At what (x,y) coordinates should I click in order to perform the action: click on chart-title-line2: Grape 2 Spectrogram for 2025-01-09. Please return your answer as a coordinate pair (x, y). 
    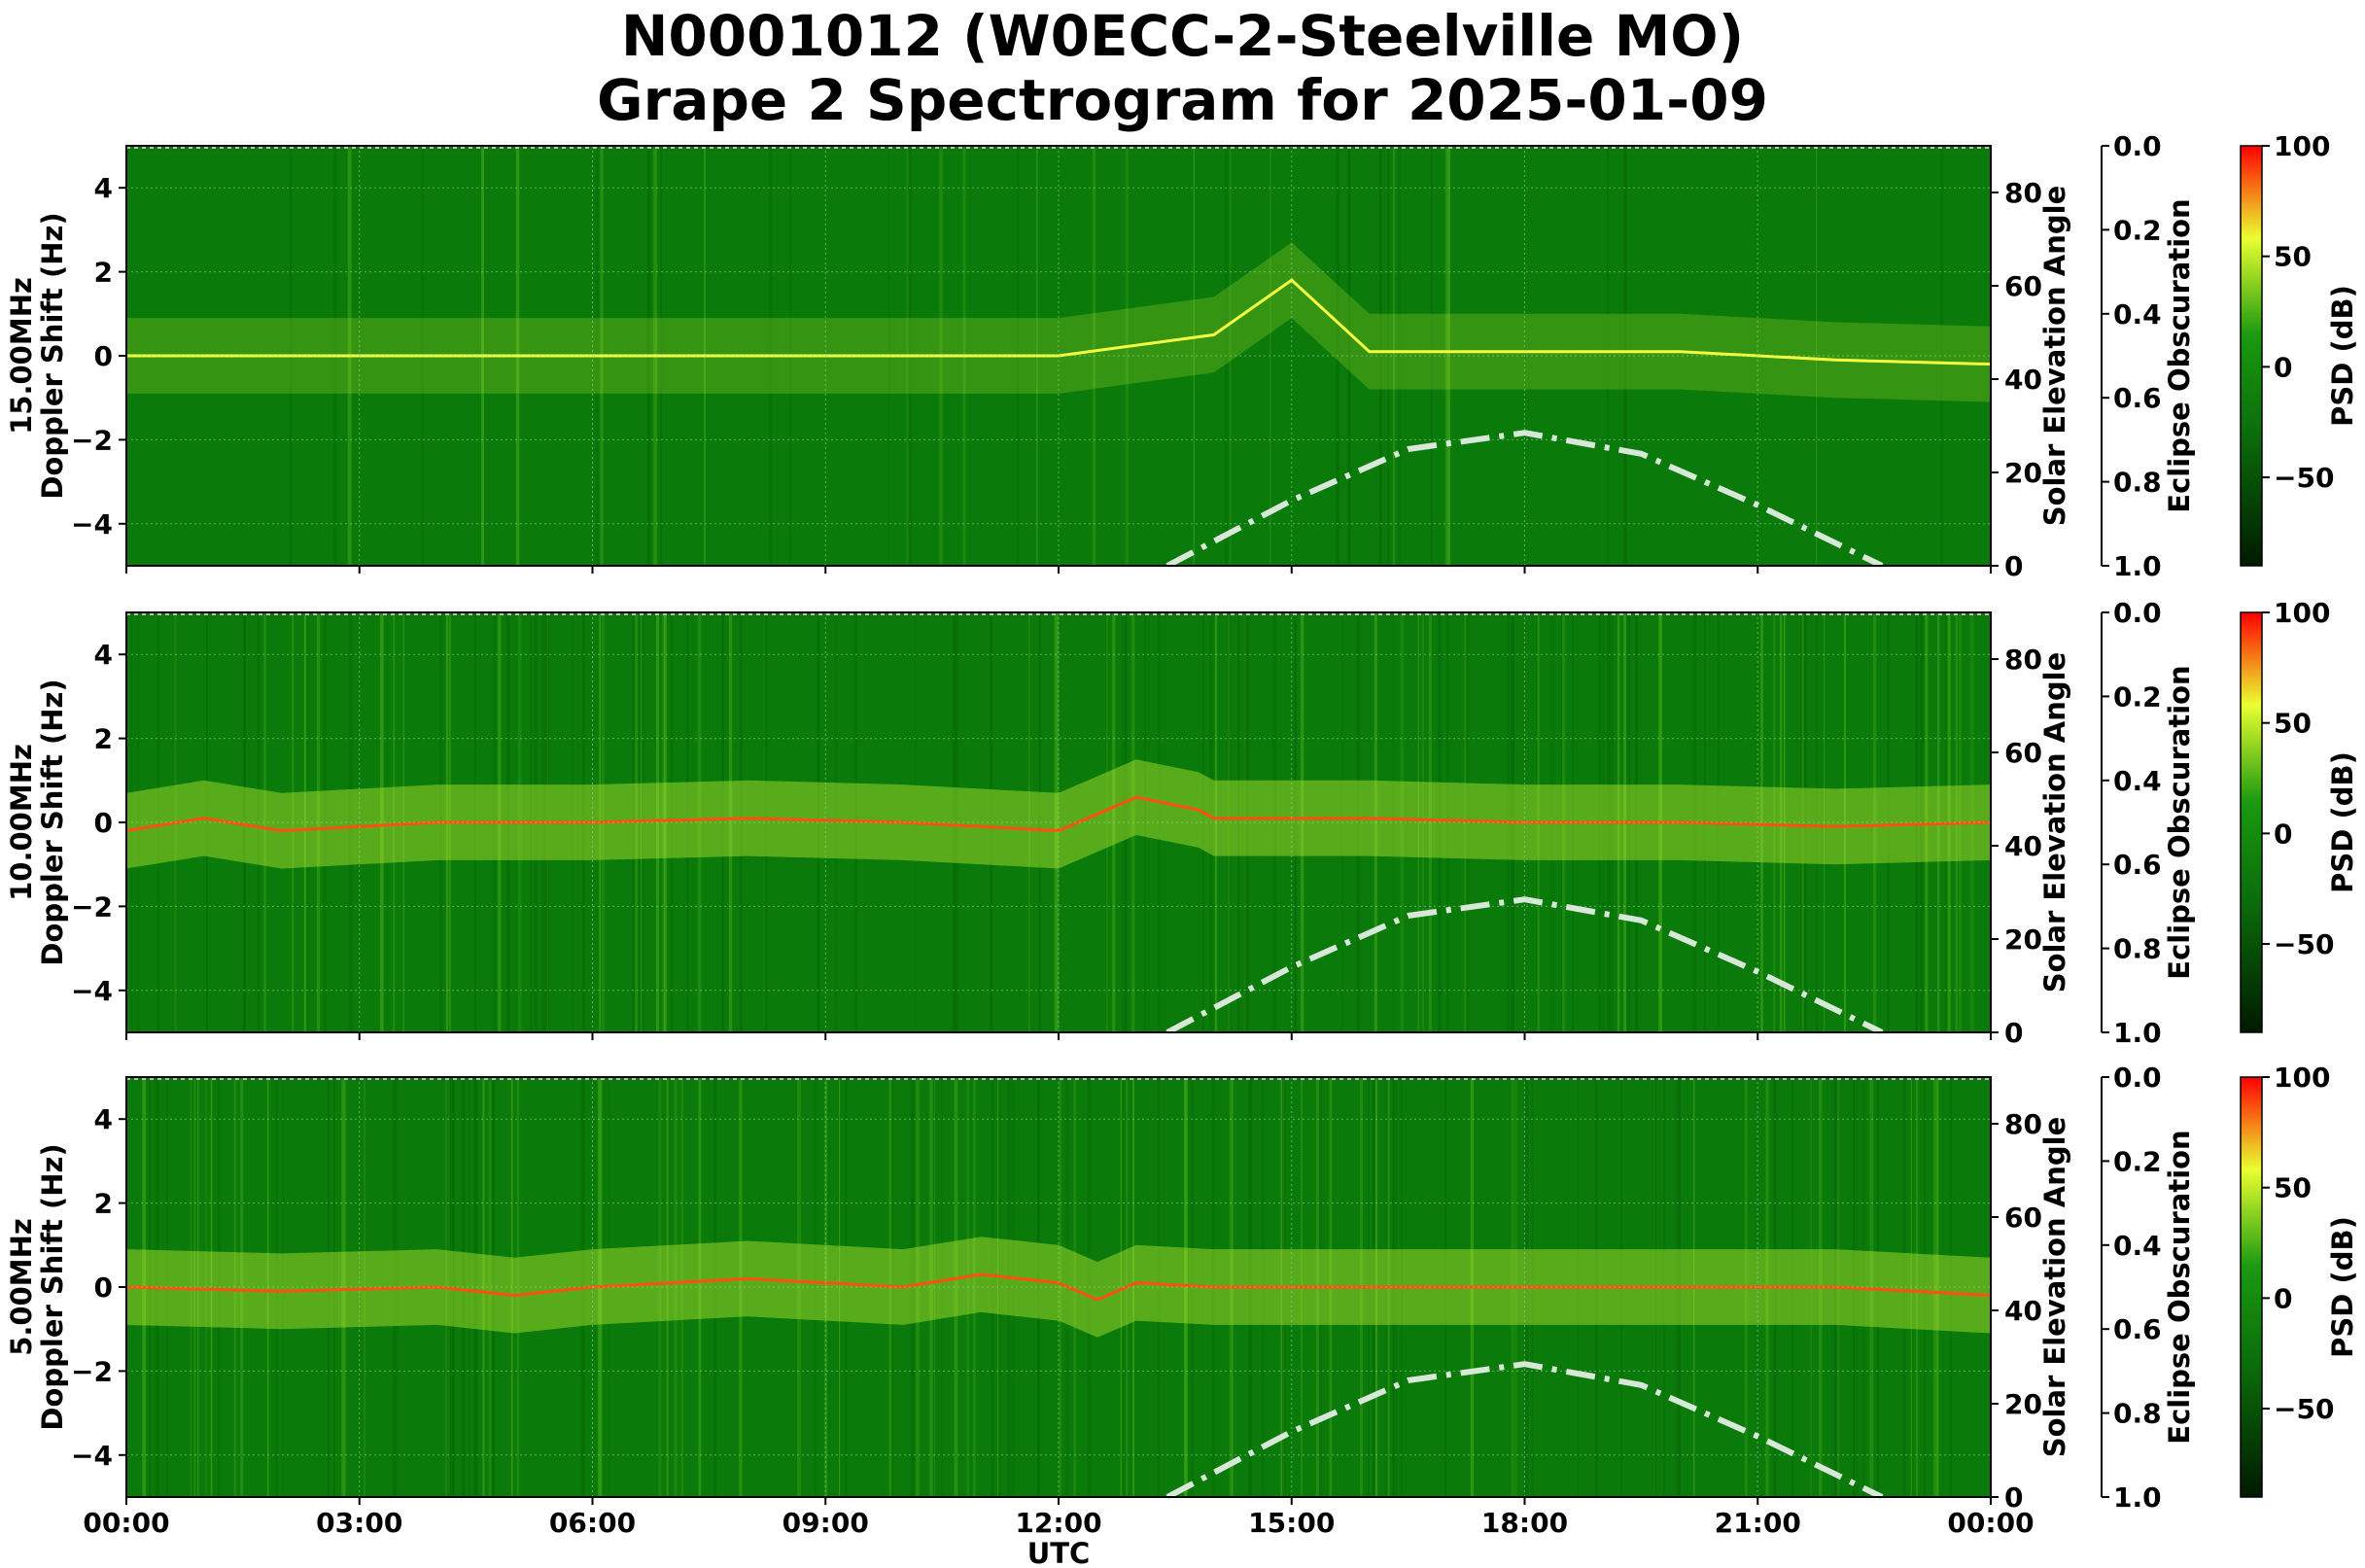
    Looking at the image, I should click on (1182, 100).